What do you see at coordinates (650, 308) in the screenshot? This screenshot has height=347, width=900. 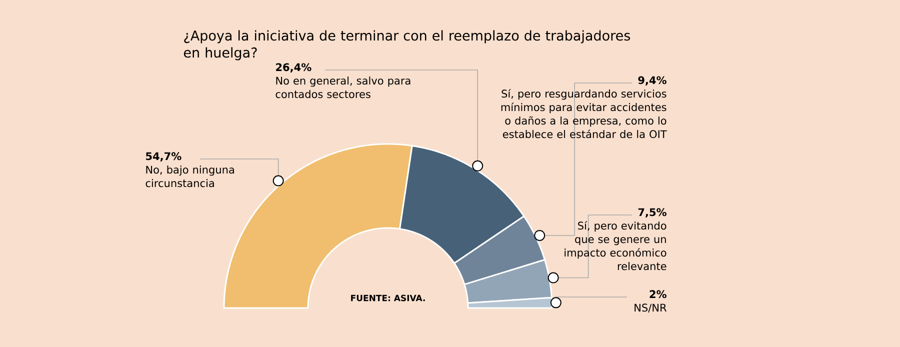 I see `slice-label: NS/NR` at bounding box center [650, 308].